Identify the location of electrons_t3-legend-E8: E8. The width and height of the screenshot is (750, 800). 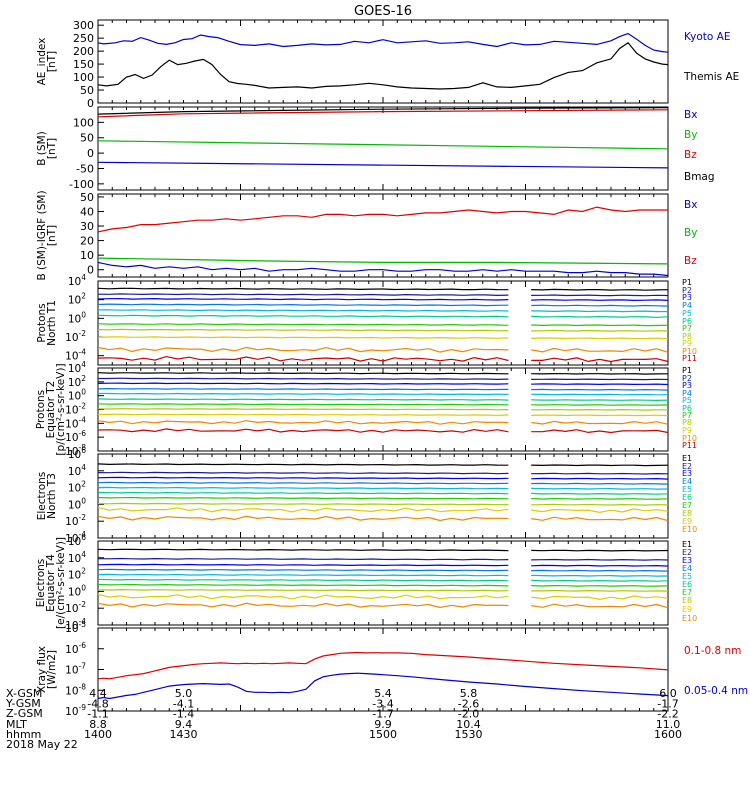
(687, 513).